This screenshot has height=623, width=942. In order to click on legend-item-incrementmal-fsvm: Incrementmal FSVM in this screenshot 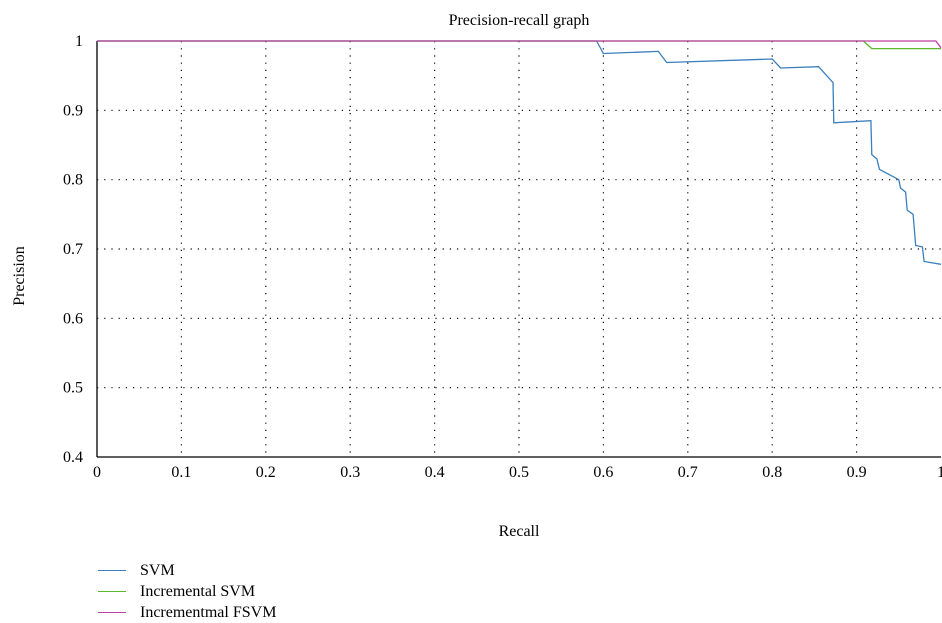, I will do `click(187, 612)`.